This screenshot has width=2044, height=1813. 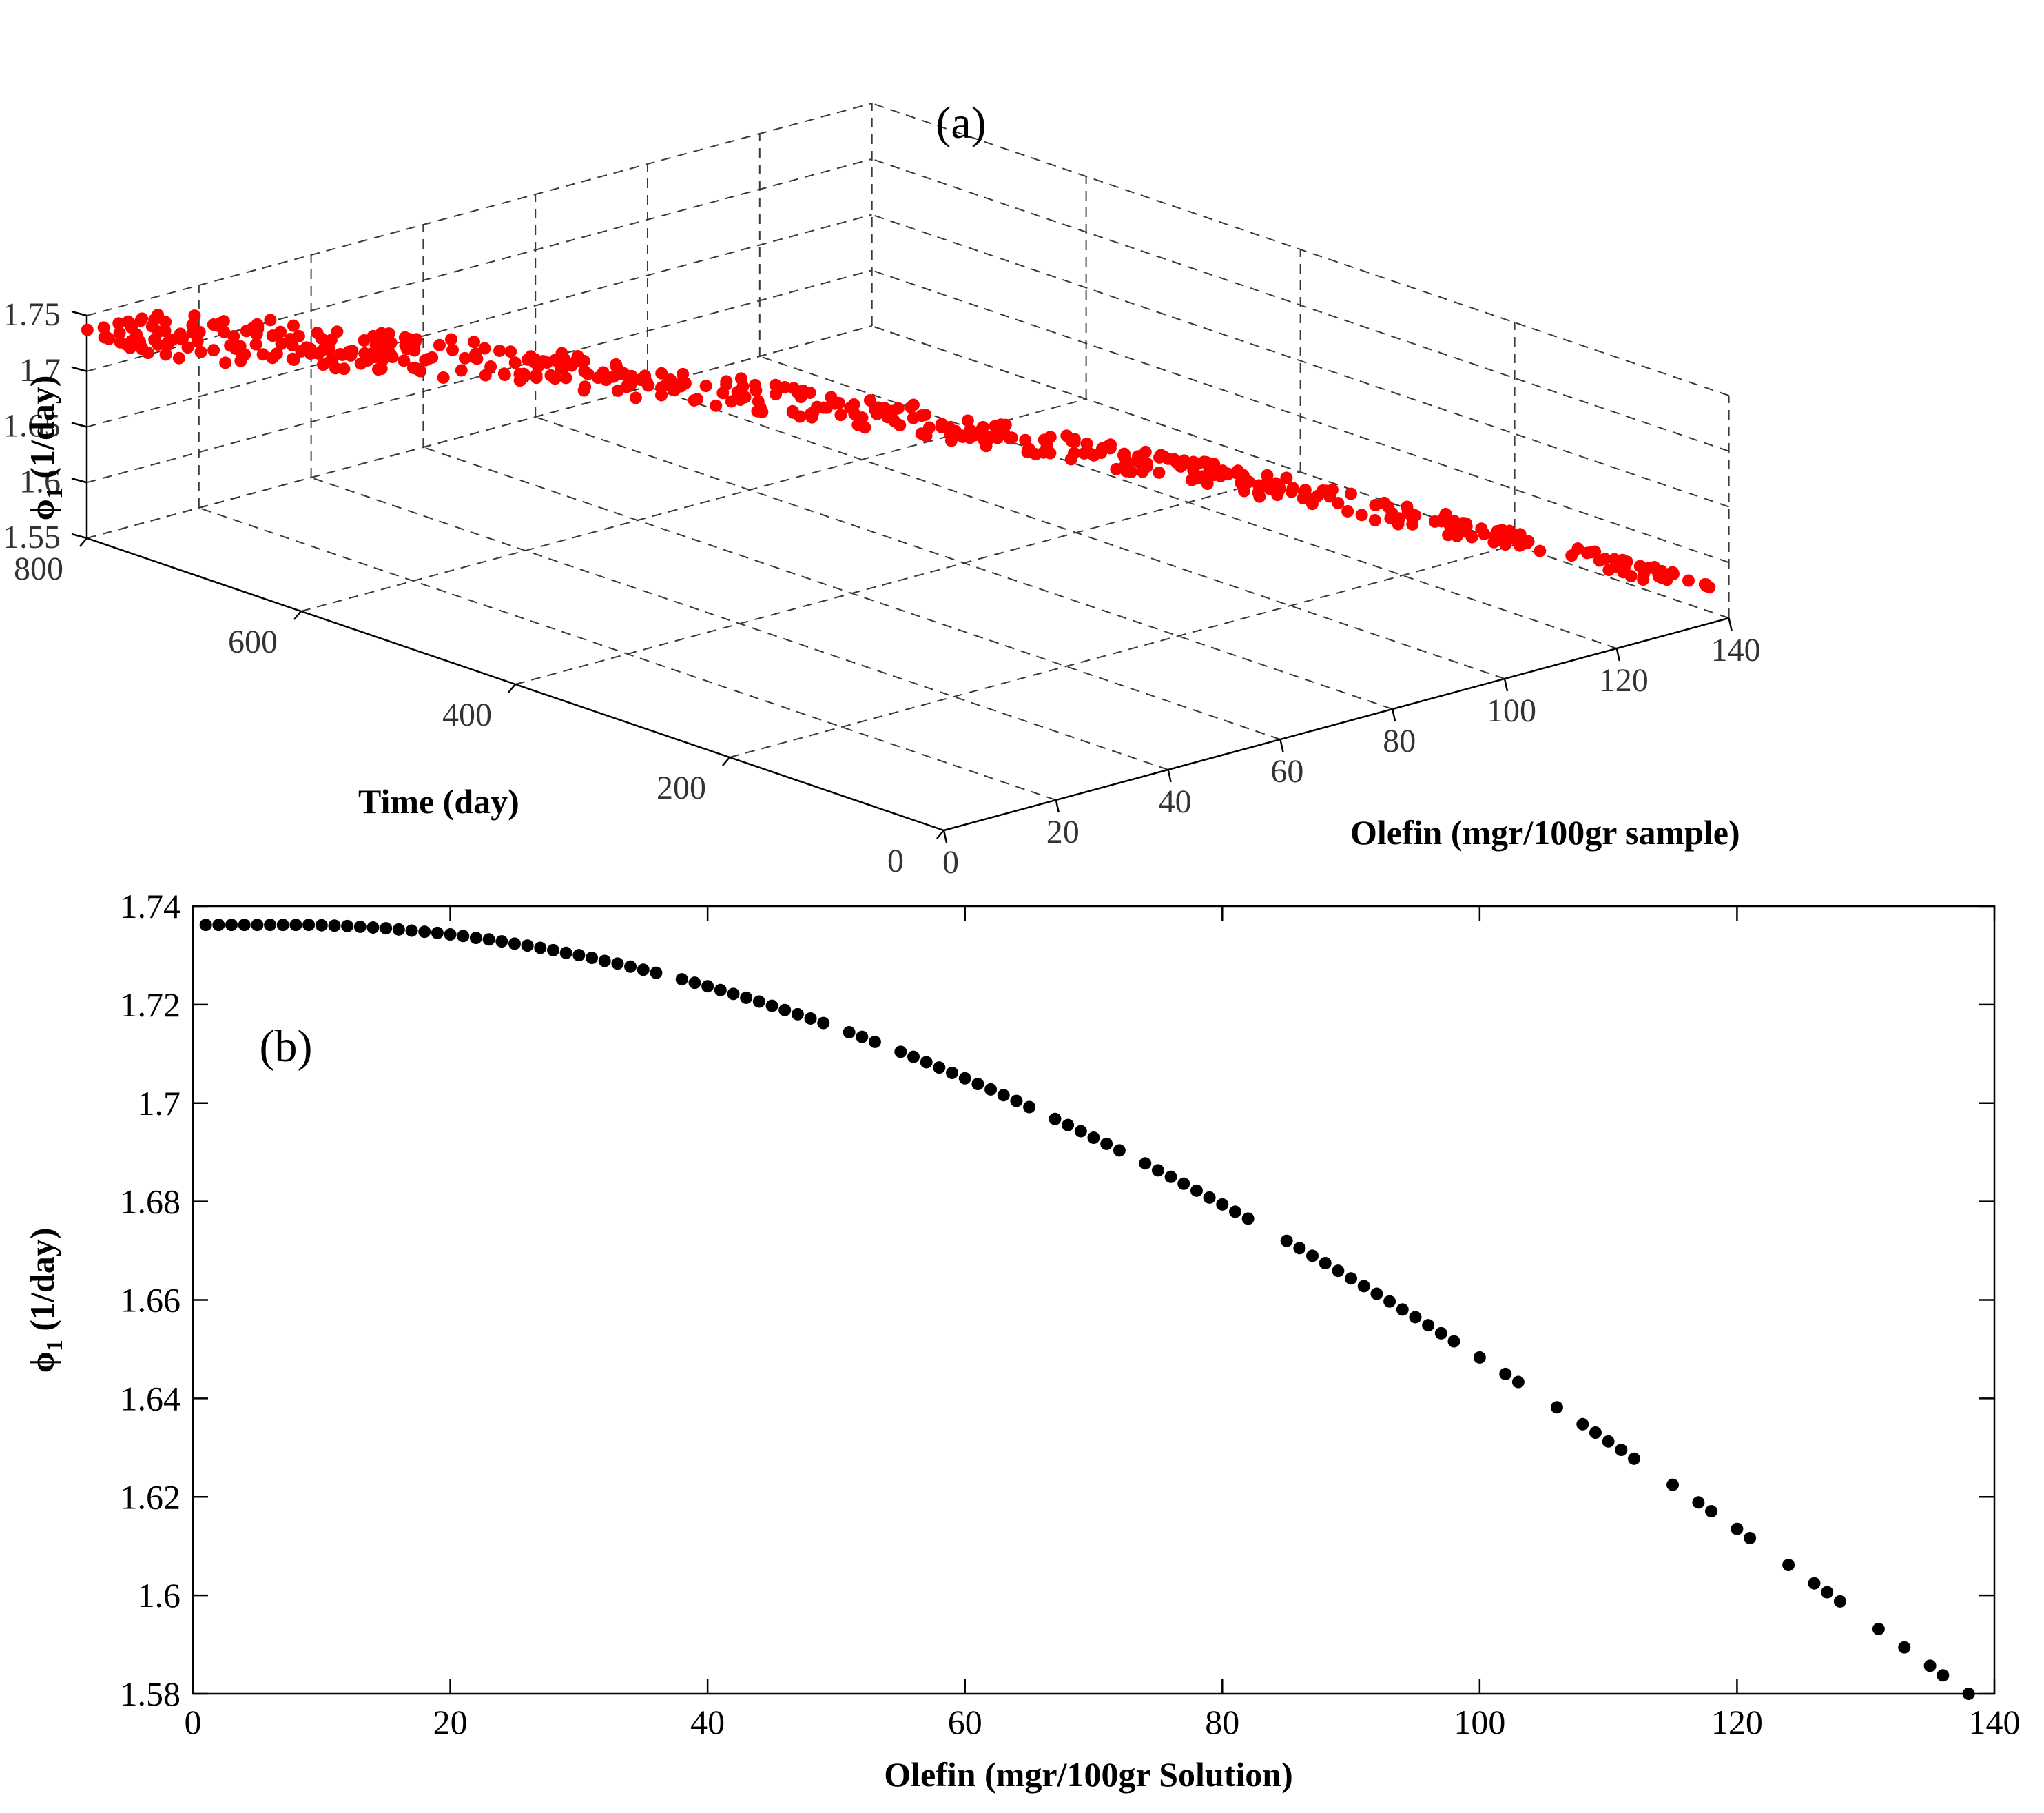 What do you see at coordinates (151, 1496) in the screenshot?
I see `y-tick-label: 1.62` at bounding box center [151, 1496].